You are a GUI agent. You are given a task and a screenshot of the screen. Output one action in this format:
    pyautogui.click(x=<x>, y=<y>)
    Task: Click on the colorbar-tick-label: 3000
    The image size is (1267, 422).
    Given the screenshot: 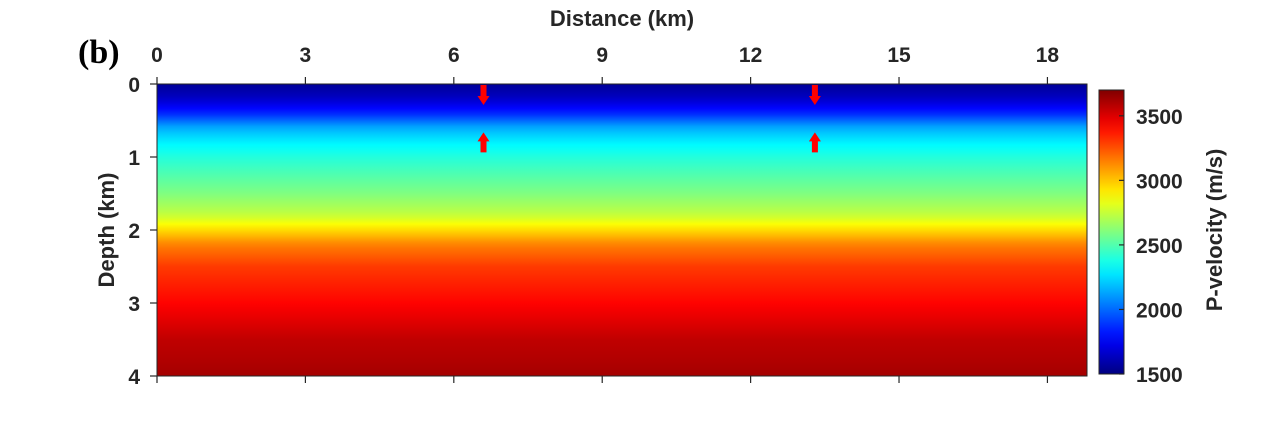 What is the action you would take?
    pyautogui.click(x=1159, y=181)
    